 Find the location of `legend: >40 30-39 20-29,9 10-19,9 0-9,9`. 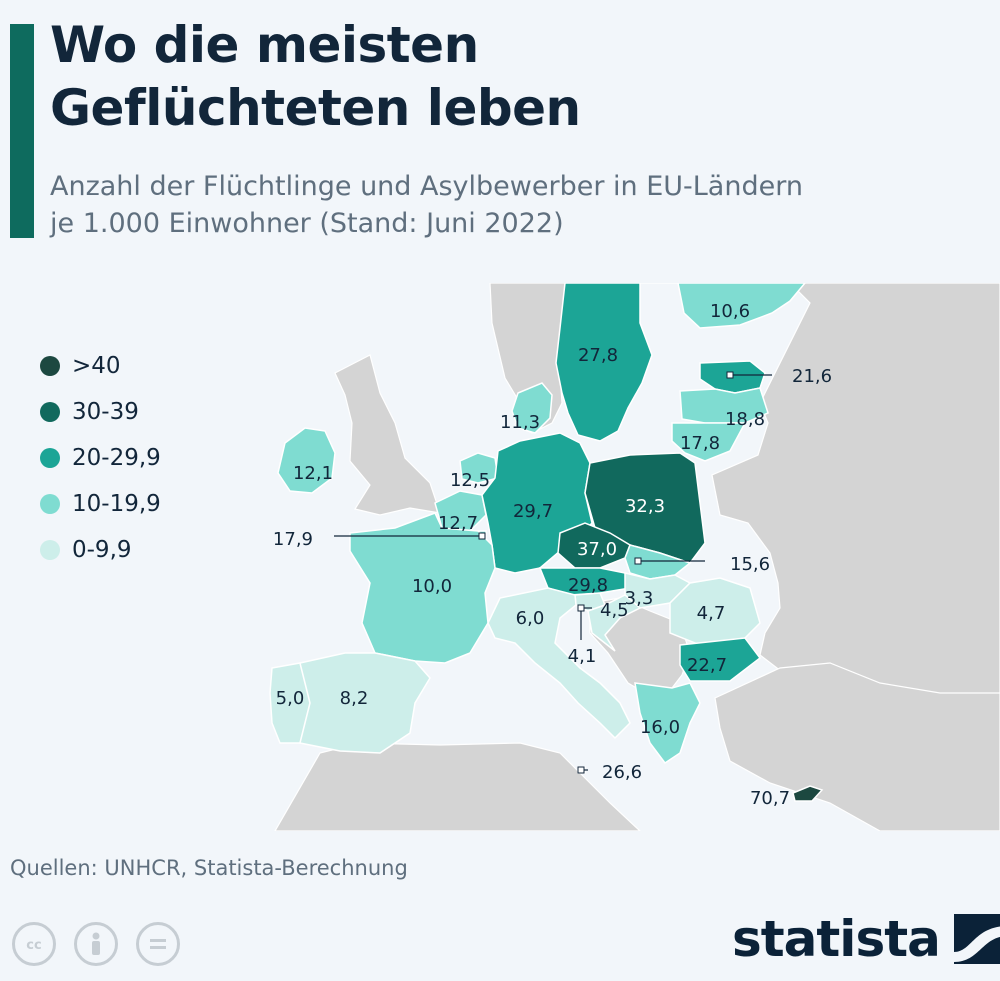

legend: >40 30-39 20-29,9 10-19,9 0-9,9 is located at coordinates (100, 458).